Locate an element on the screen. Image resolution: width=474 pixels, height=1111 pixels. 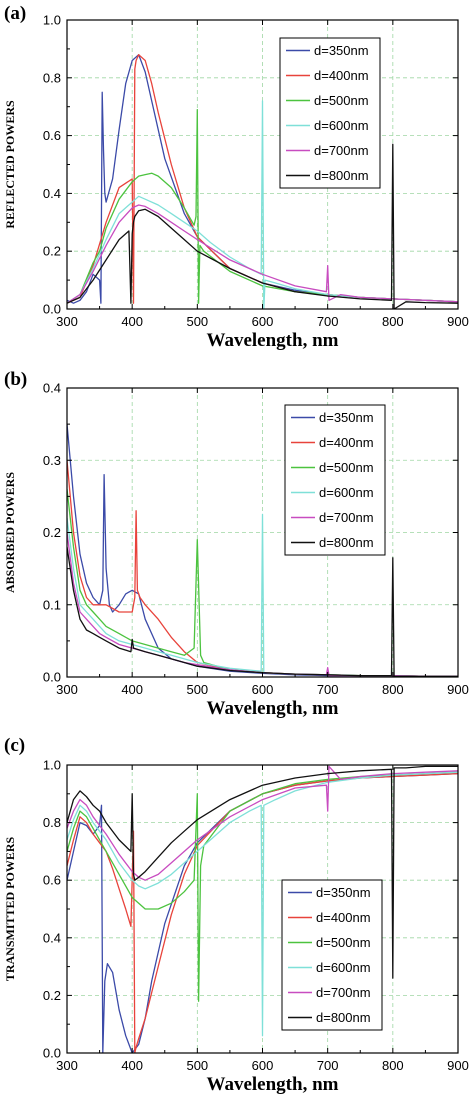
panel-label: (b) is located at coordinates (15, 379).